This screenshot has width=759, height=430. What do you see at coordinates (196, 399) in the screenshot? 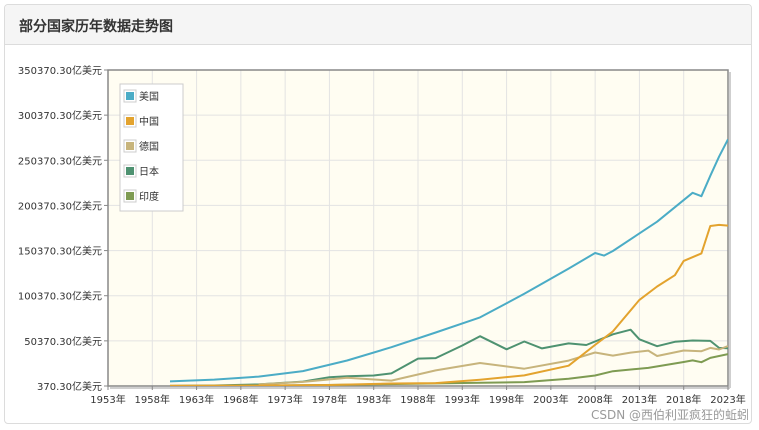
I see `x-tick-label: 1963年` at bounding box center [196, 399].